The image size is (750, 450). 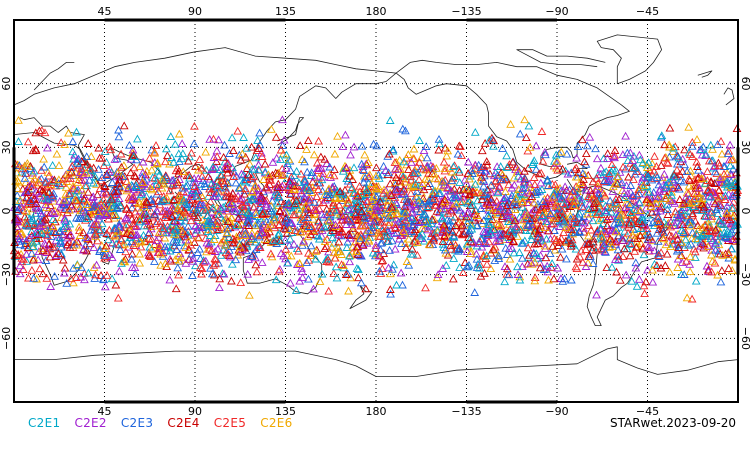 I want to click on frame-bar-bottom, so click(x=511, y=402).